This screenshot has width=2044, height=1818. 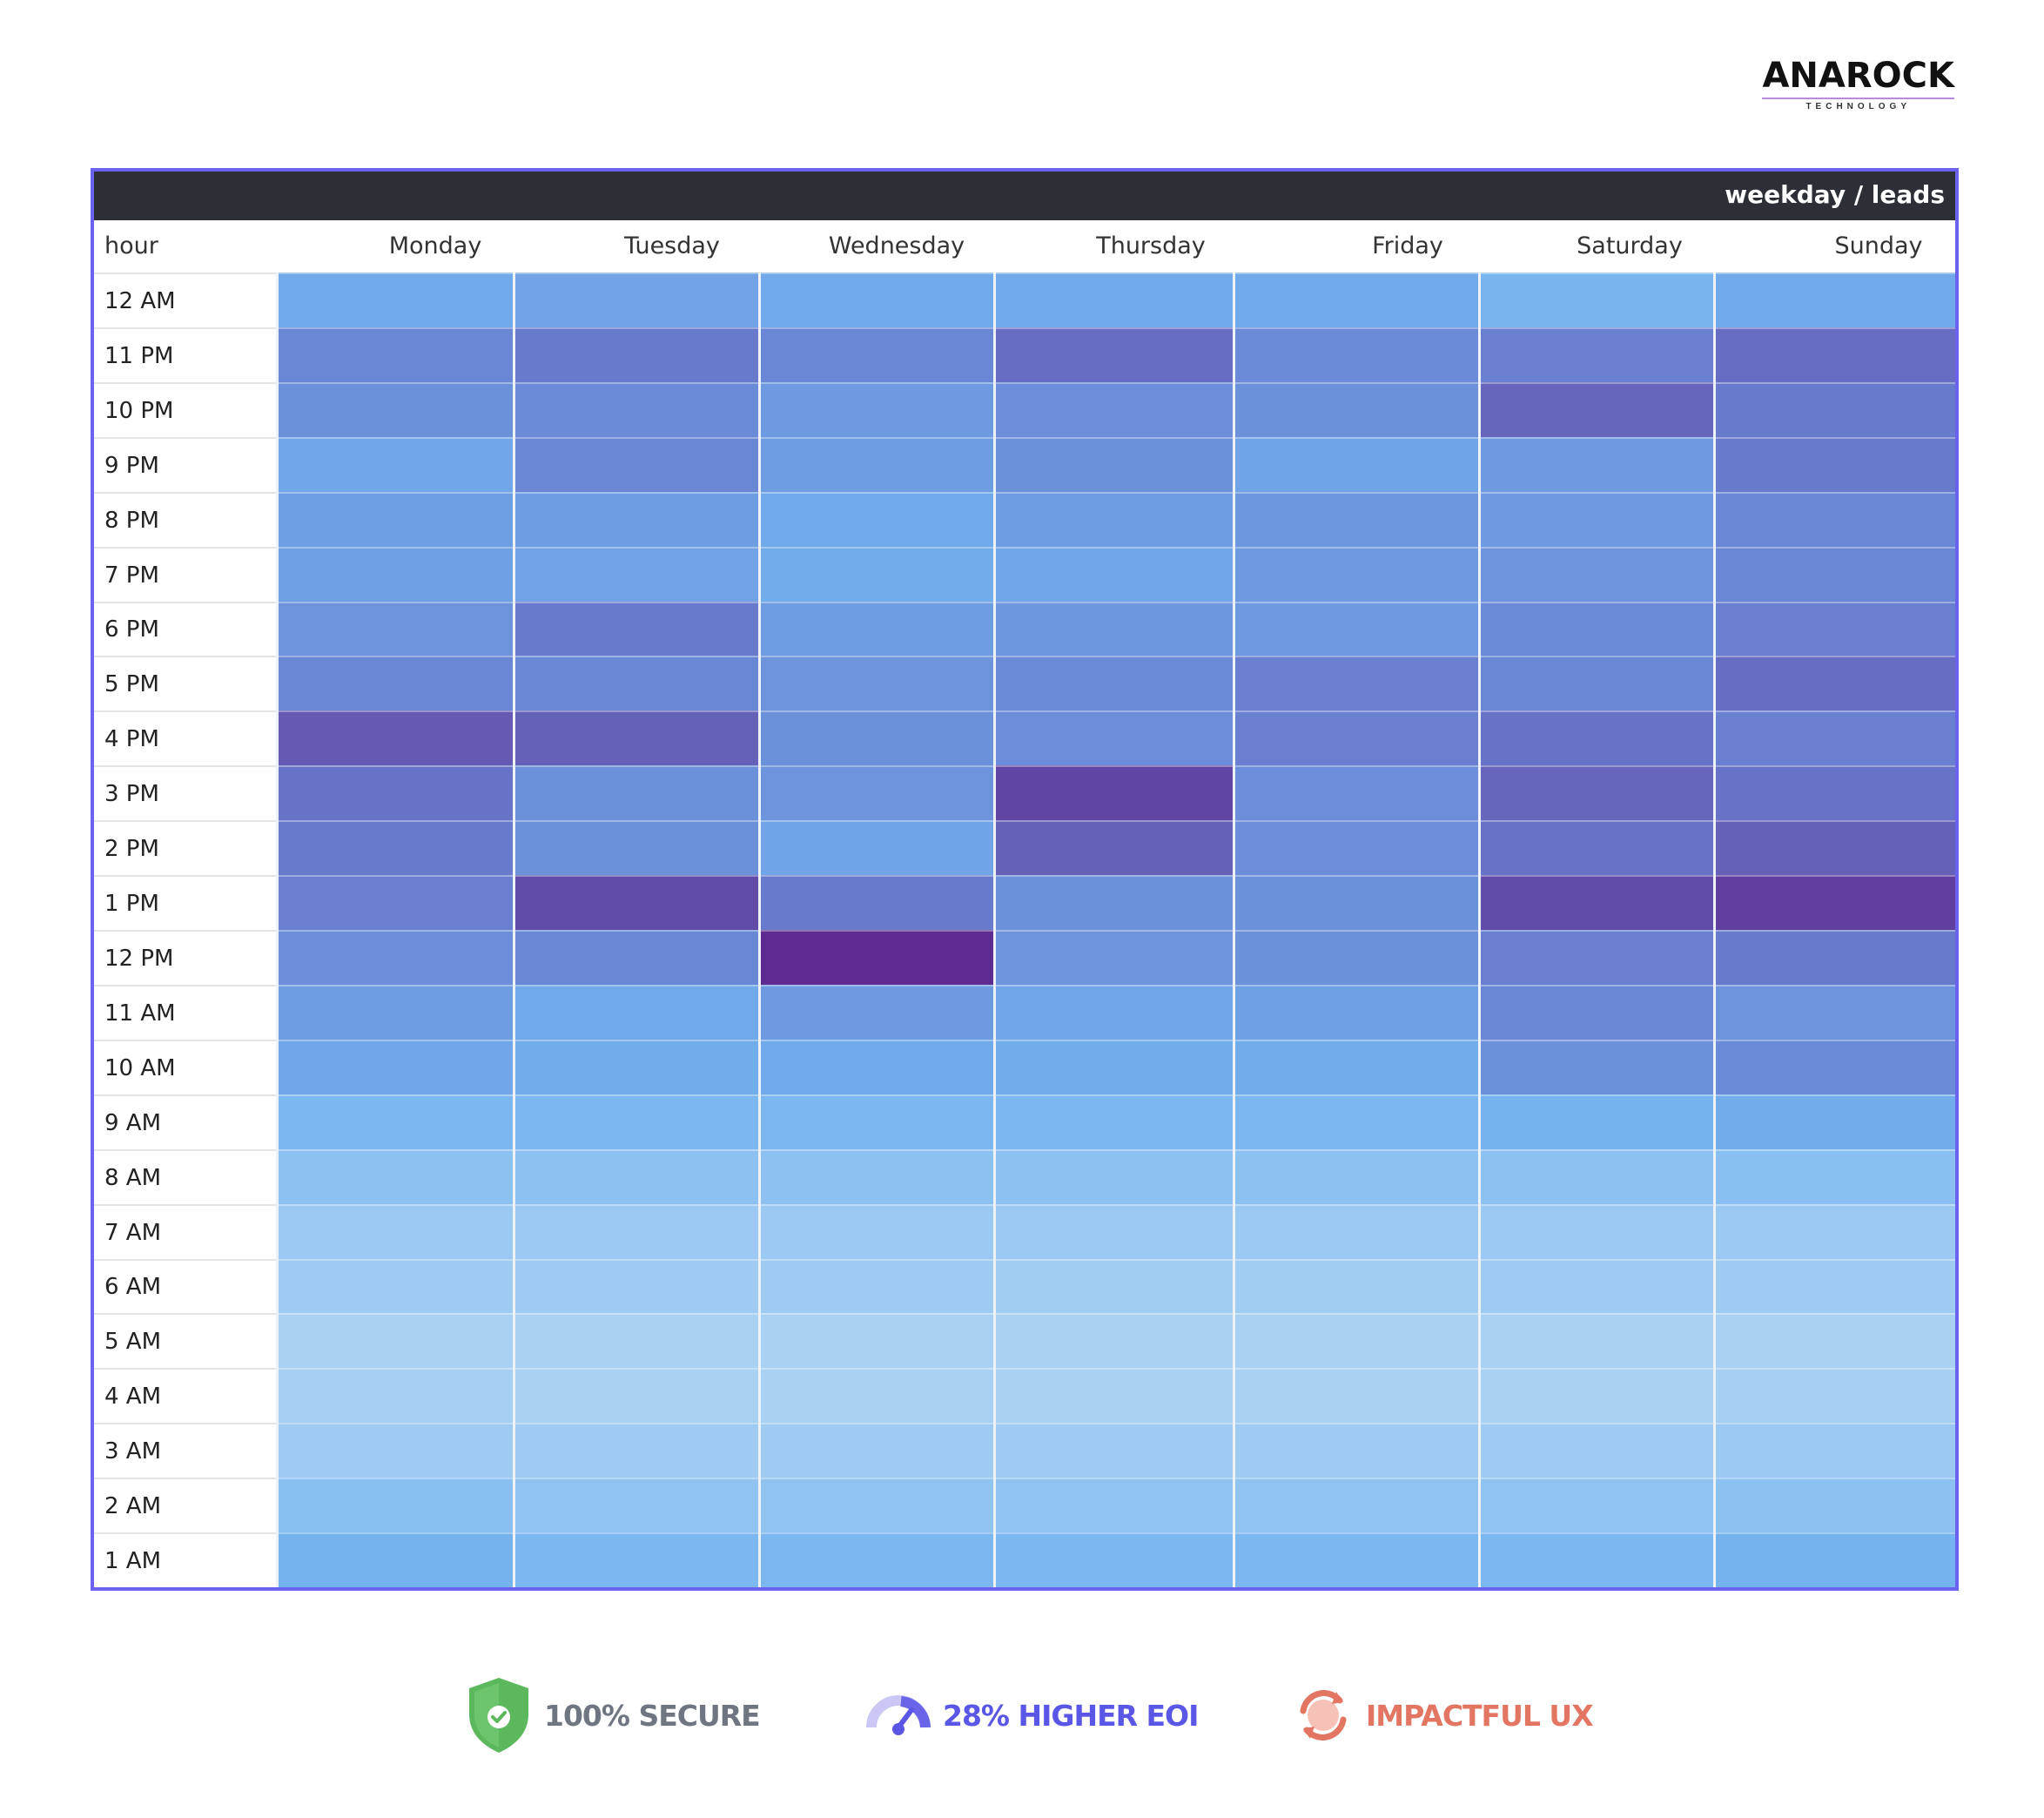 I want to click on row-label: 12 PM, so click(x=185, y=957).